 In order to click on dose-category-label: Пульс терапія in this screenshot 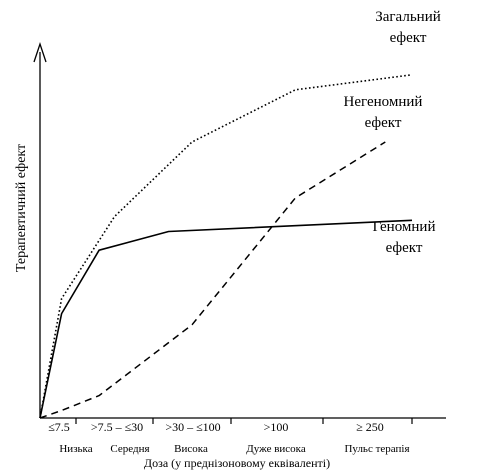, I will do `click(376, 449)`.